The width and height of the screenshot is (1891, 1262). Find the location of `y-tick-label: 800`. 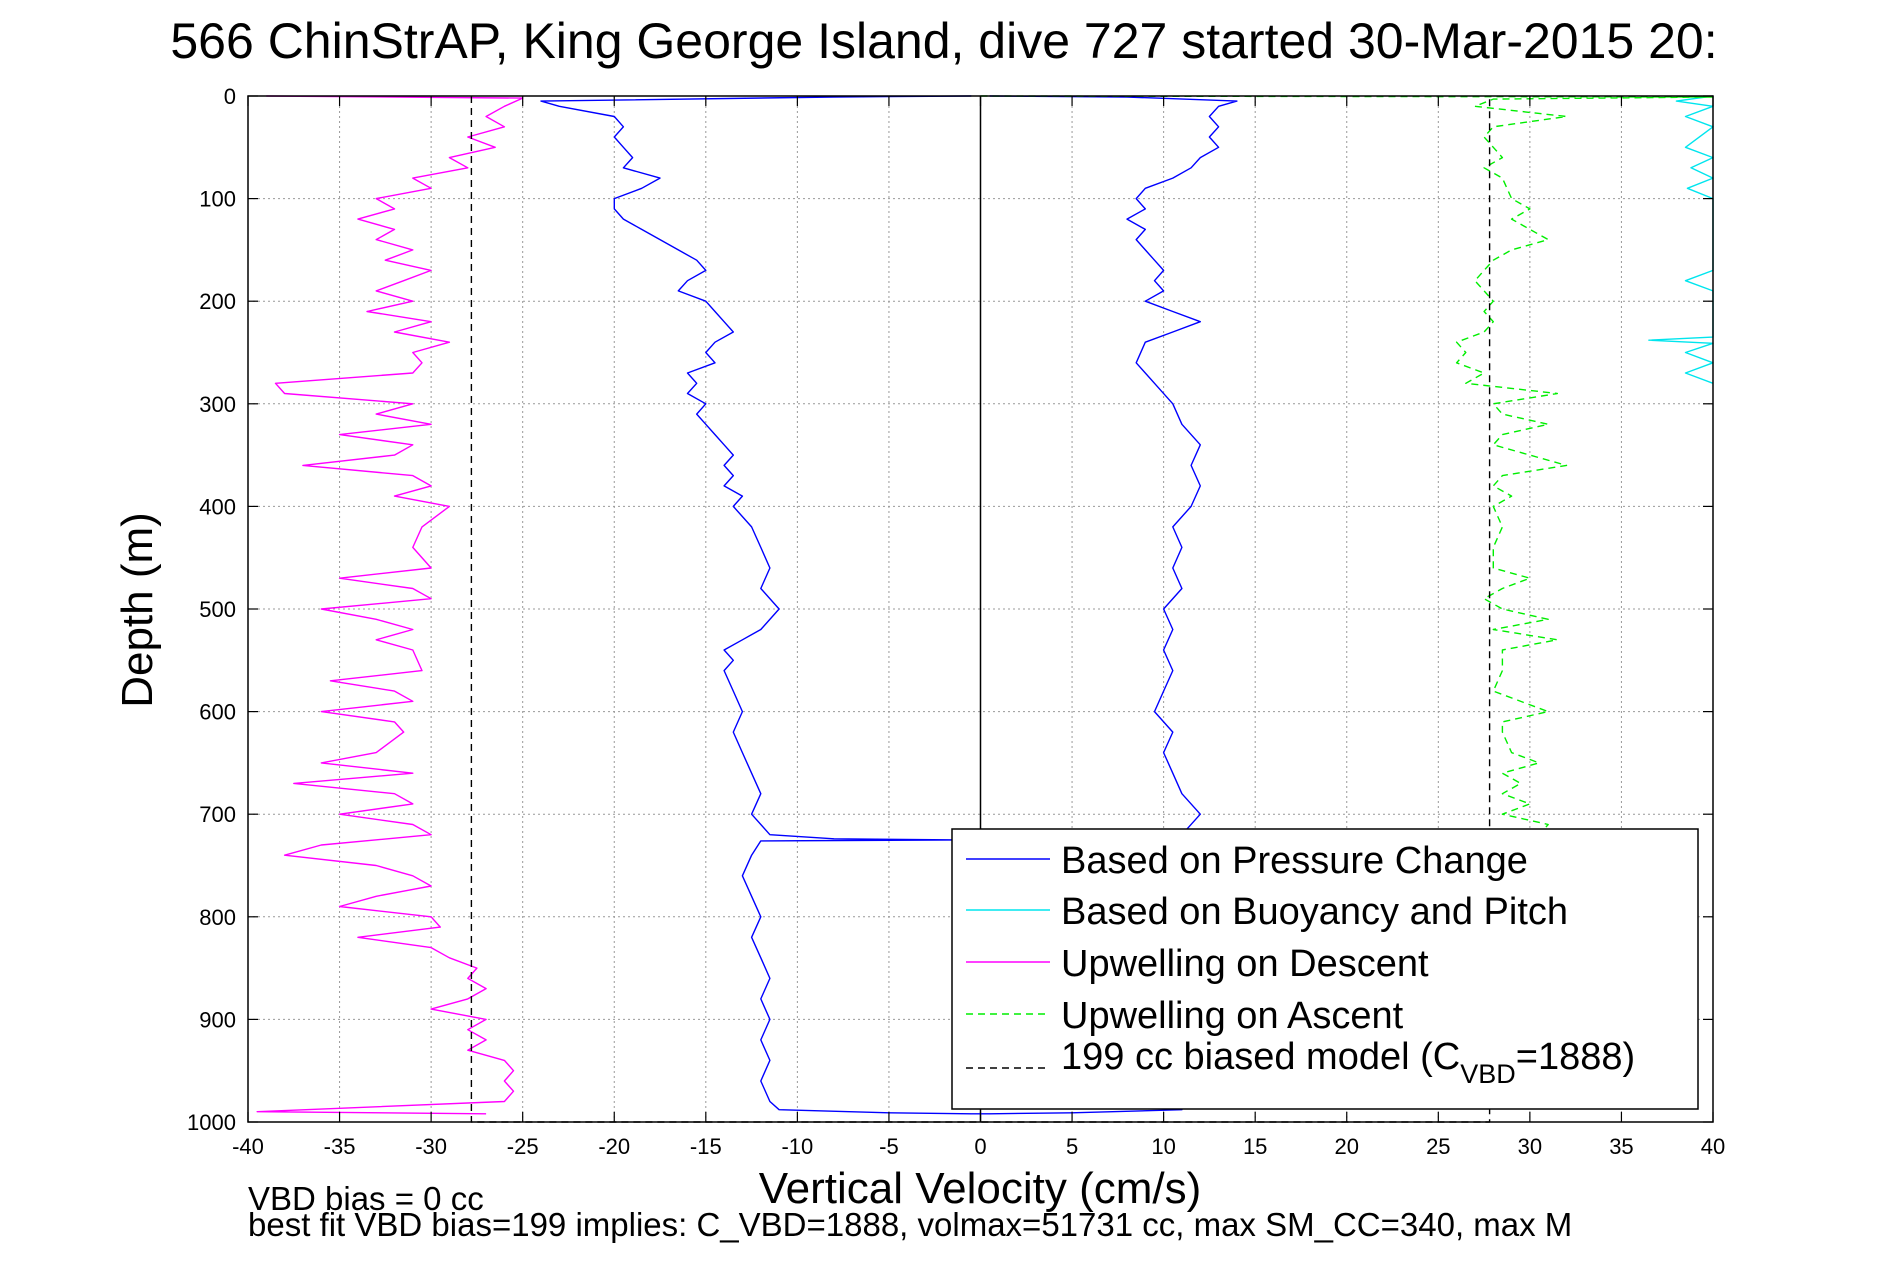

y-tick-label: 800 is located at coordinates (217, 917).